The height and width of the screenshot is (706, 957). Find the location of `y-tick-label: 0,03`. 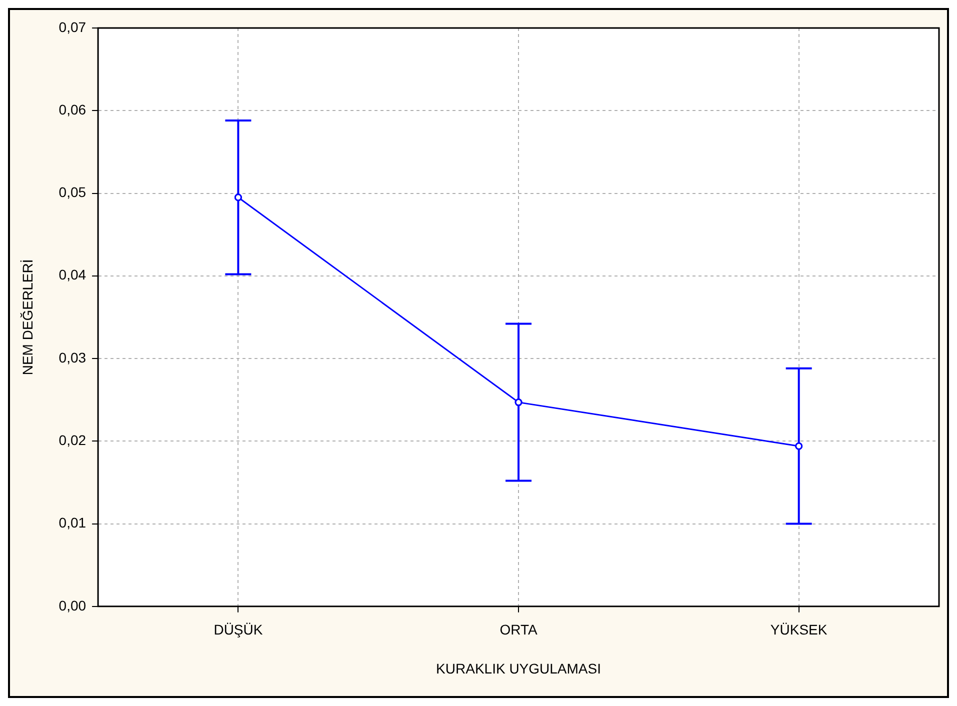

y-tick-label: 0,03 is located at coordinates (72, 357).